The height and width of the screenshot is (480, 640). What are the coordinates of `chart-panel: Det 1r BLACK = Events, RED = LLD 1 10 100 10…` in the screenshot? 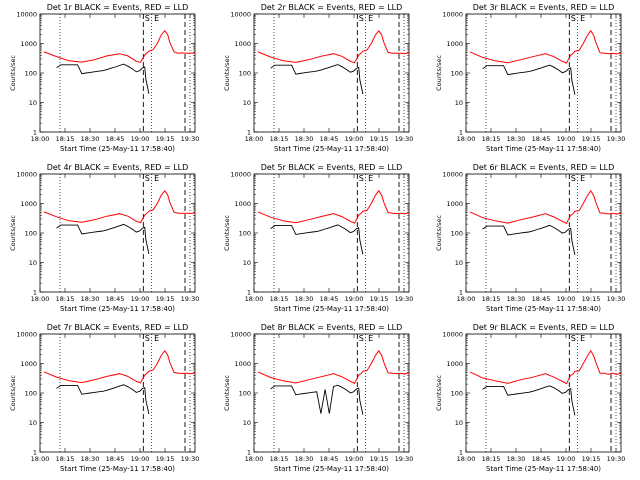 It's located at (104, 78).